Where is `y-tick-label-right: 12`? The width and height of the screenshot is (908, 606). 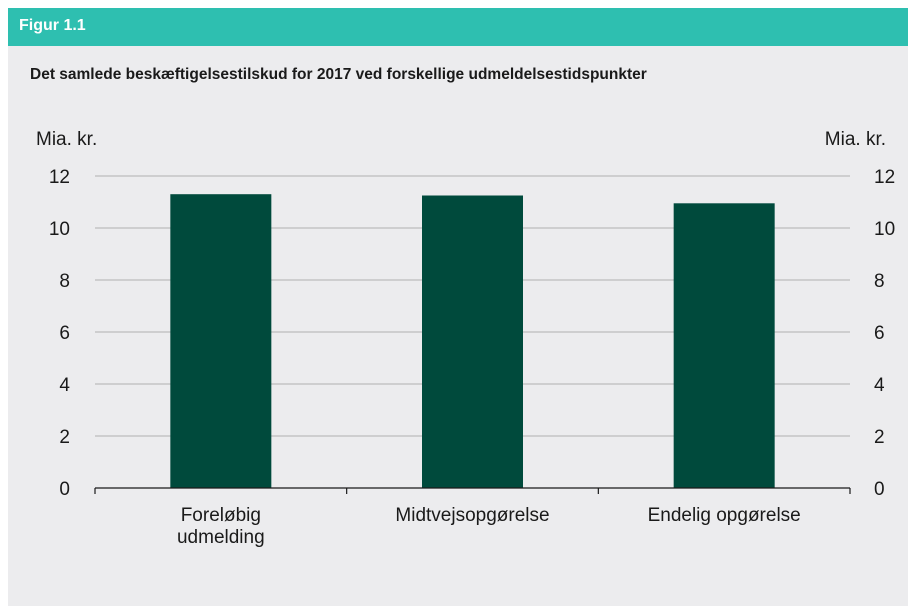 y-tick-label-right: 12 is located at coordinates (884, 177).